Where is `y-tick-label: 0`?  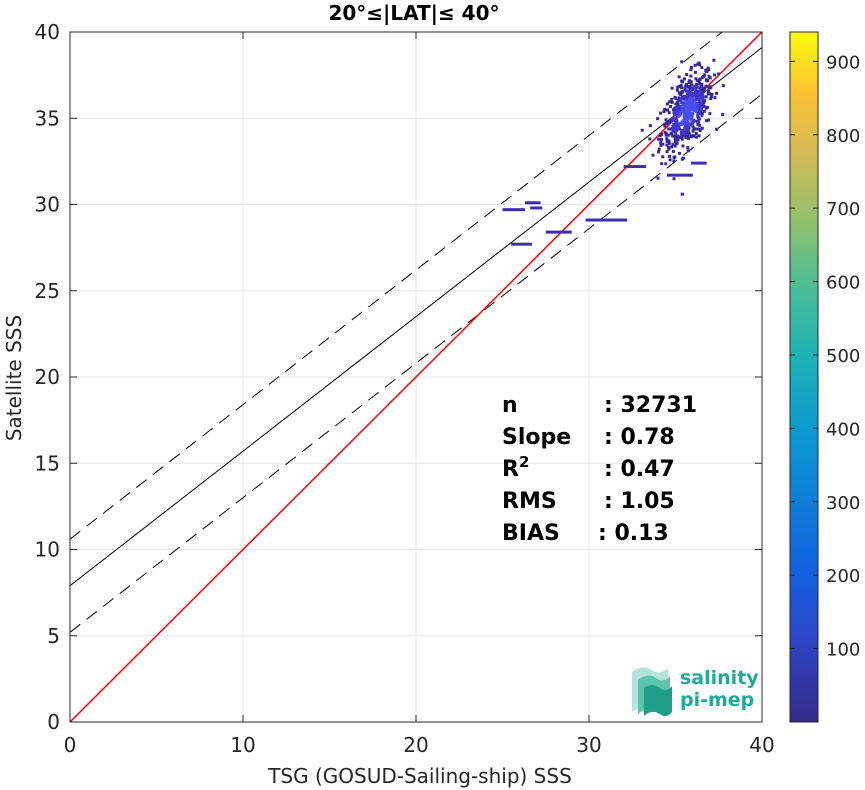 y-tick-label: 0 is located at coordinates (53, 722).